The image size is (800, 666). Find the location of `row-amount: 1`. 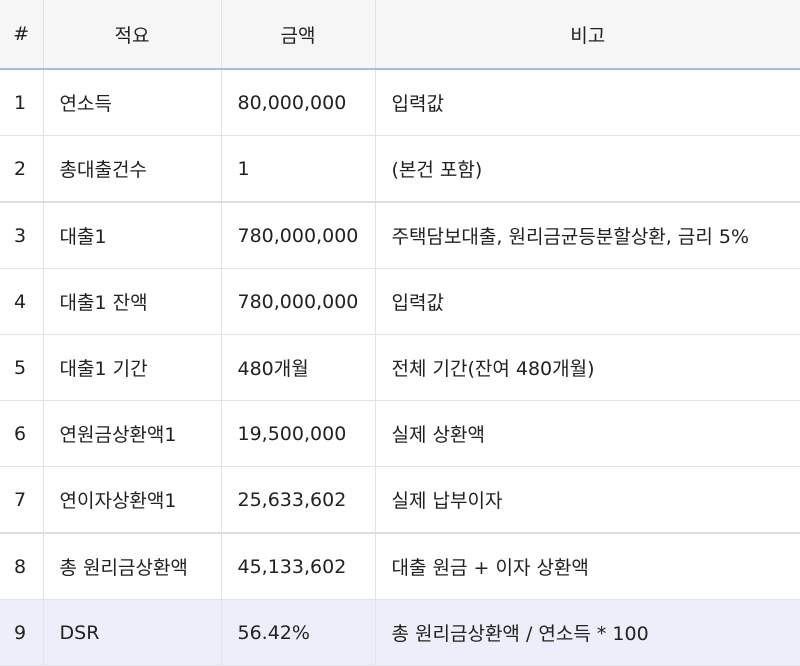

row-amount: 1 is located at coordinates (298, 169).